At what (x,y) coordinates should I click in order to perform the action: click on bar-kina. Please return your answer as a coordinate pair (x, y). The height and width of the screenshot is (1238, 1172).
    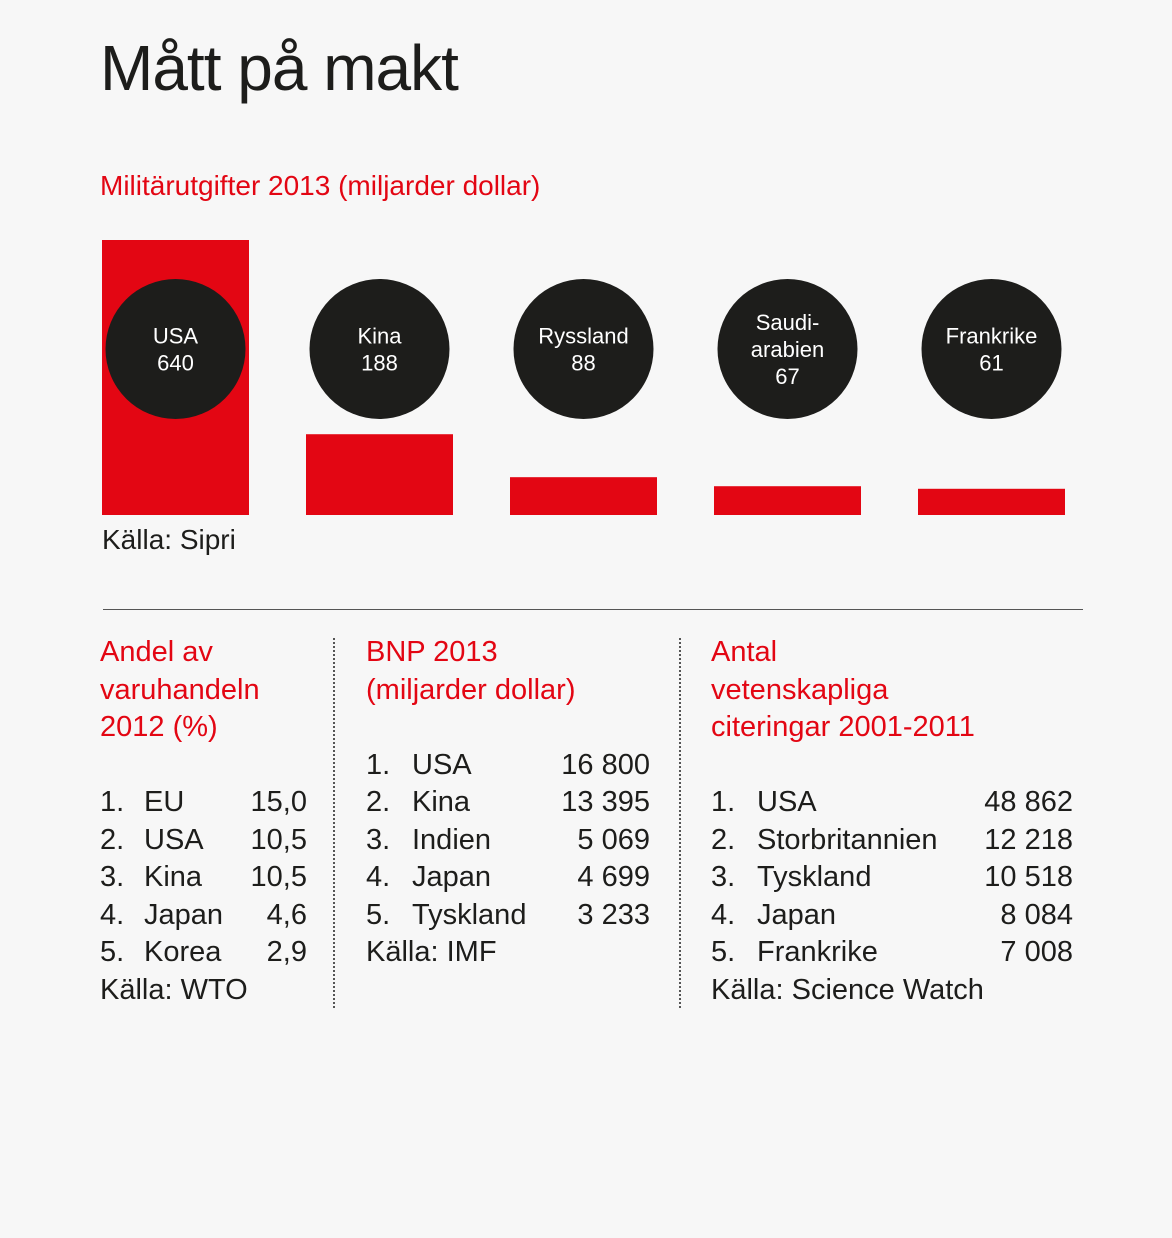
    Looking at the image, I should click on (379, 474).